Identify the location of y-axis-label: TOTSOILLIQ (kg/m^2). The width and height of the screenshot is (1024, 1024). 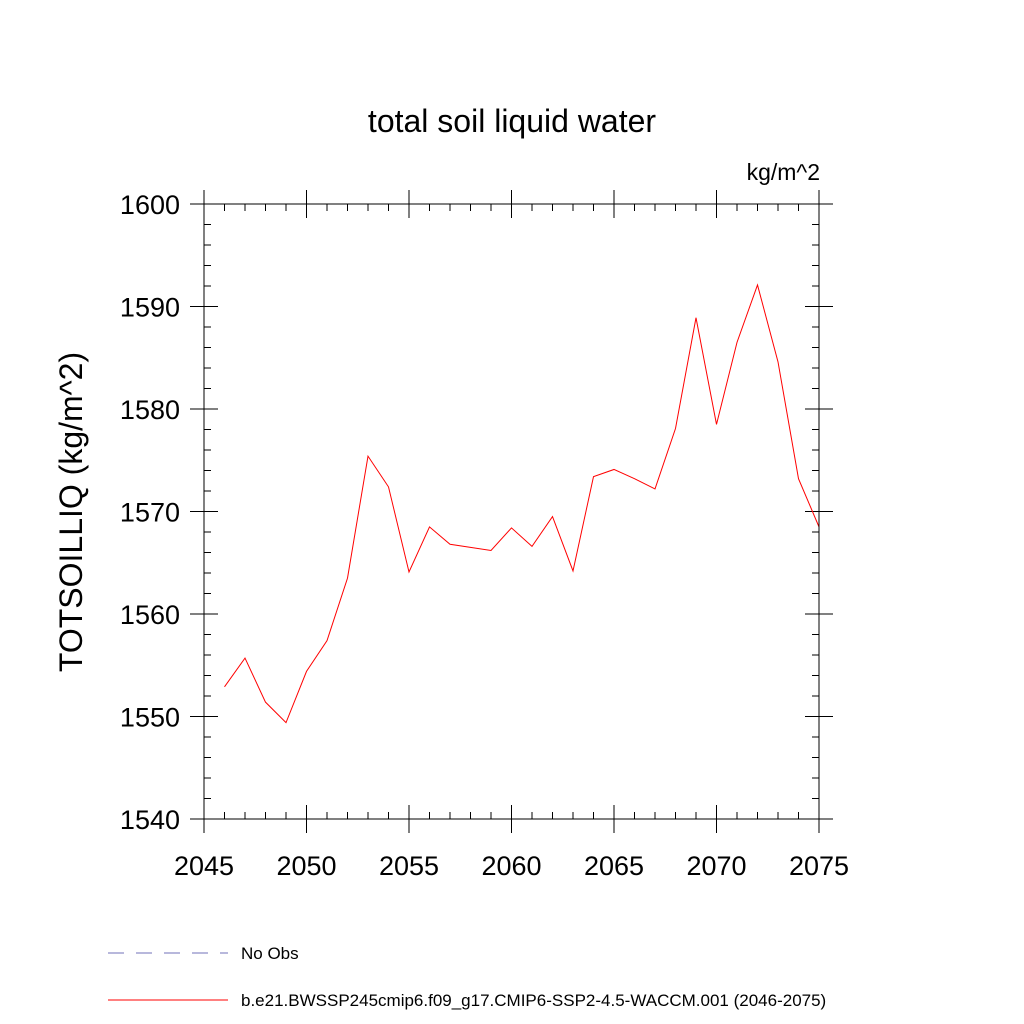
(71, 512).